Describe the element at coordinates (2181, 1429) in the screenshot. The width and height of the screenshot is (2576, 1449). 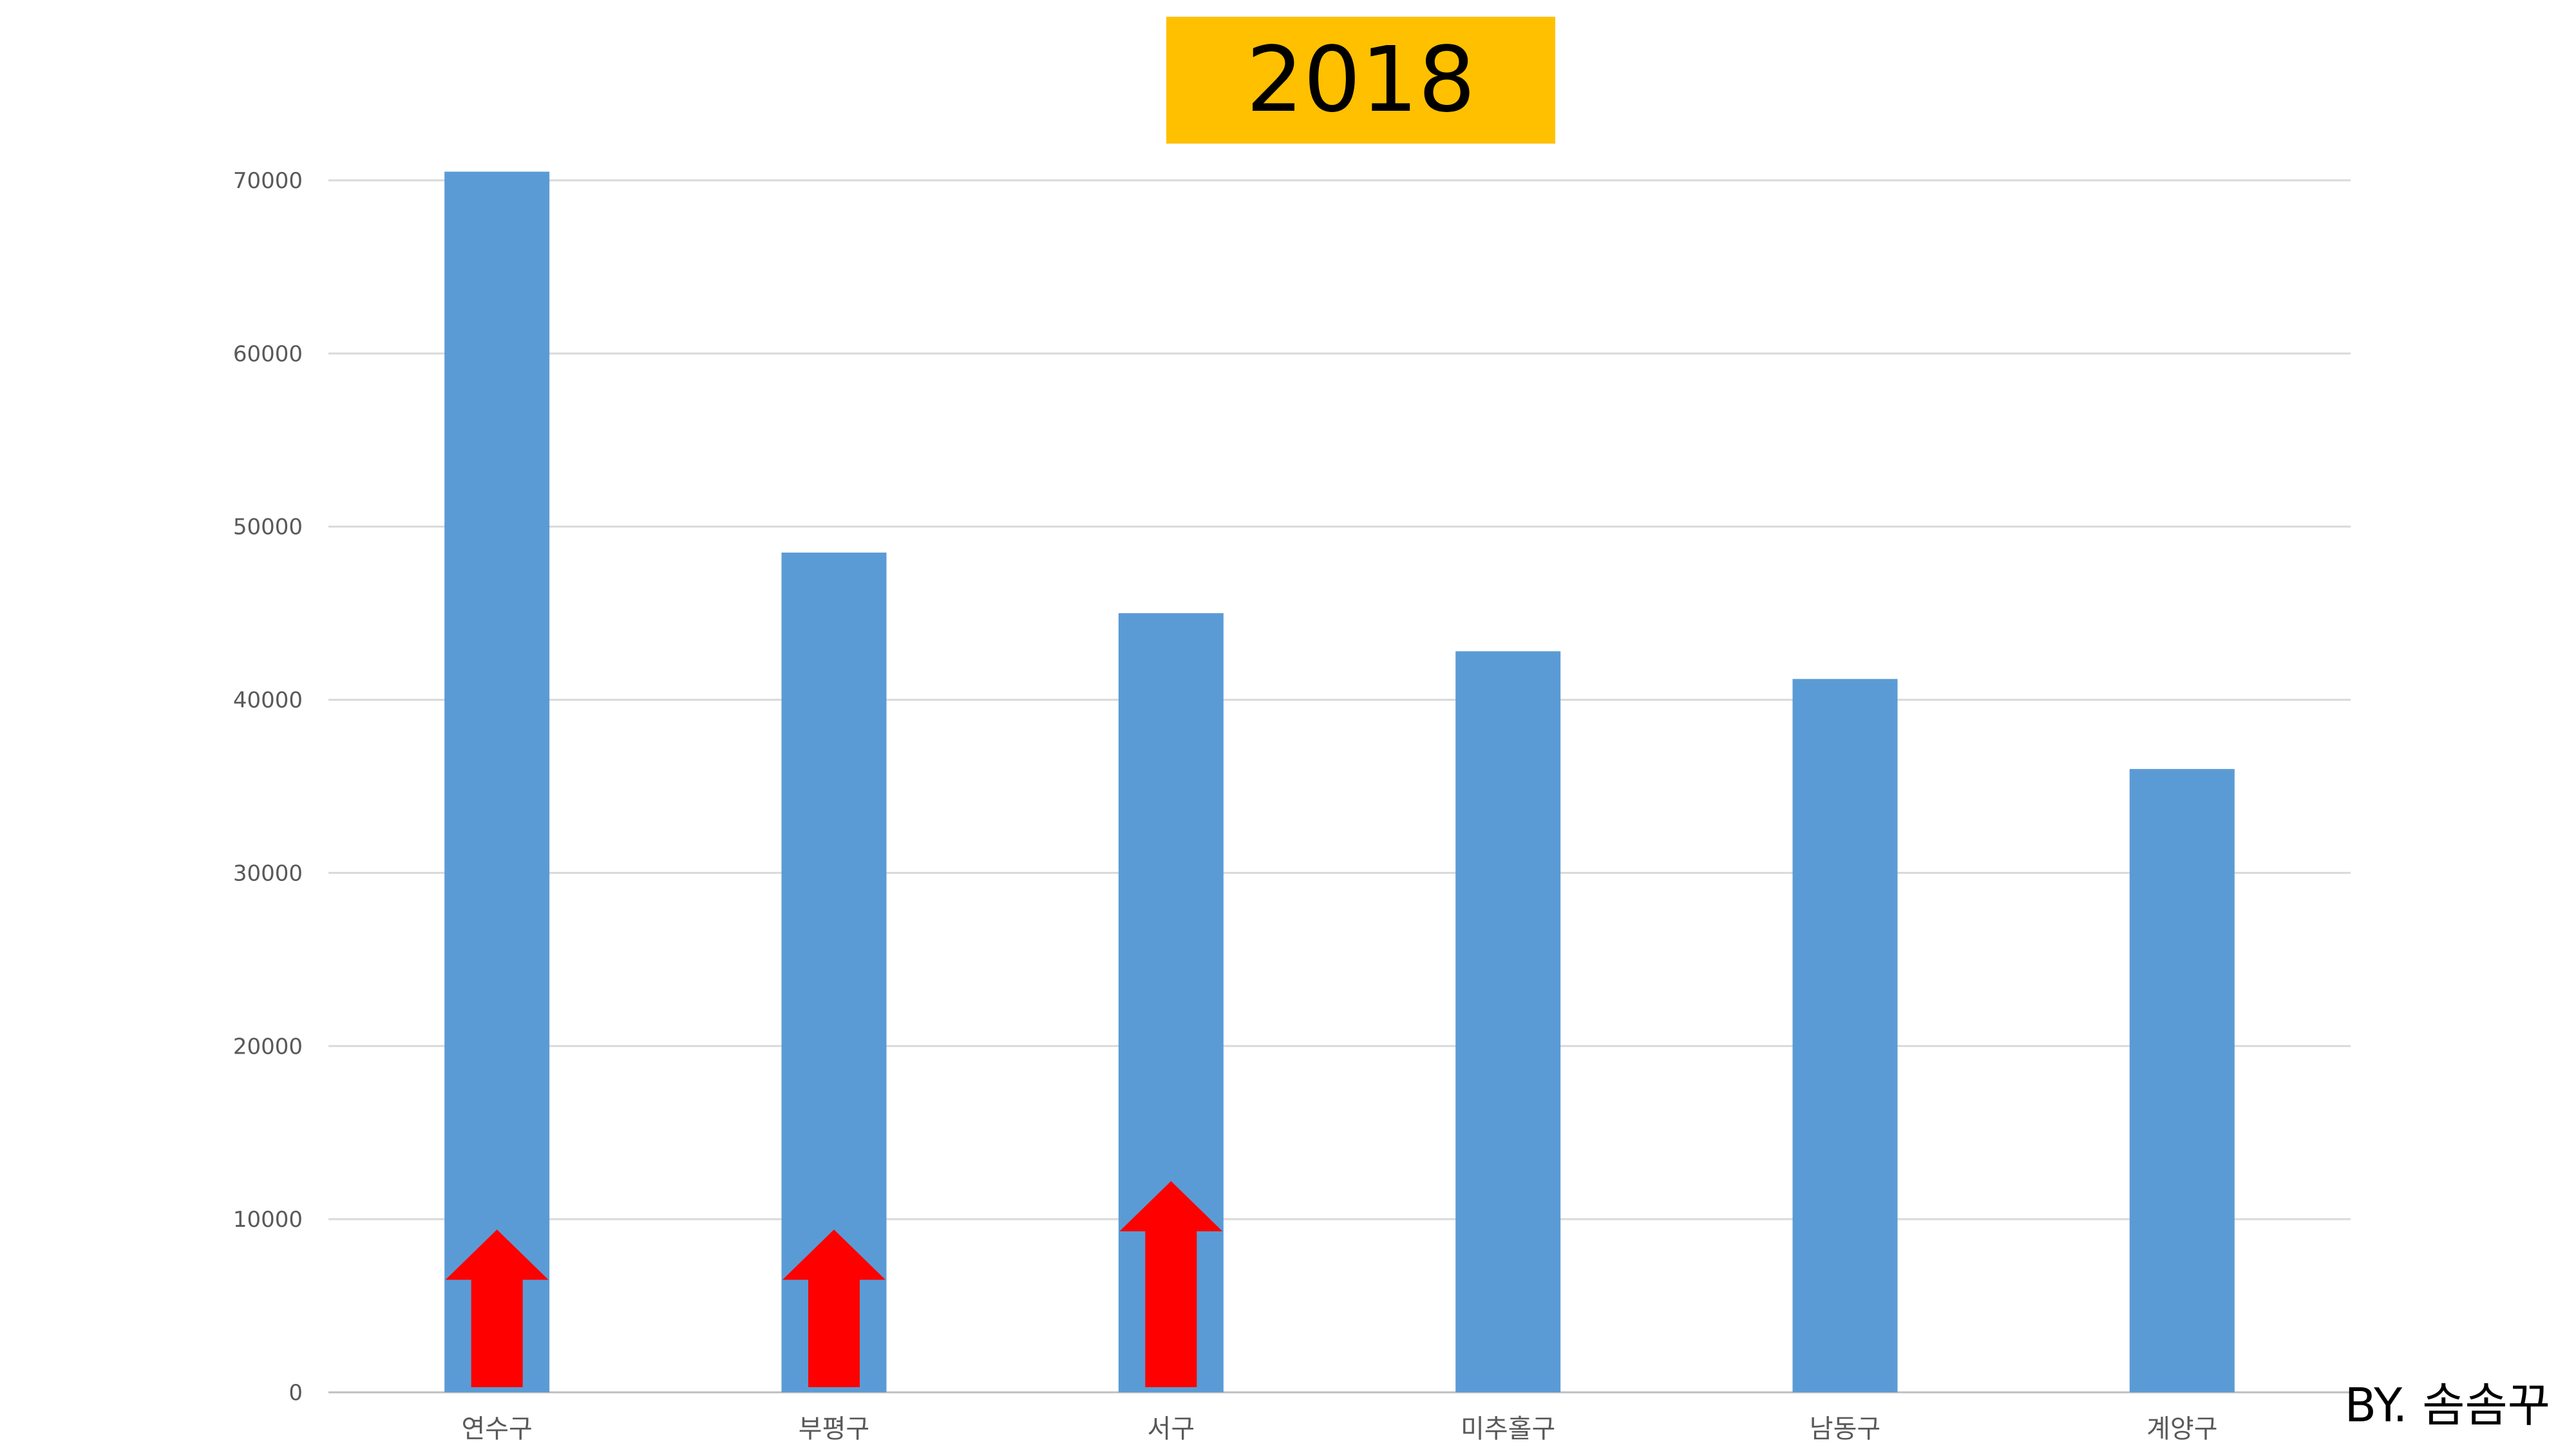
I see `x-tick-label: 계양구` at that location.